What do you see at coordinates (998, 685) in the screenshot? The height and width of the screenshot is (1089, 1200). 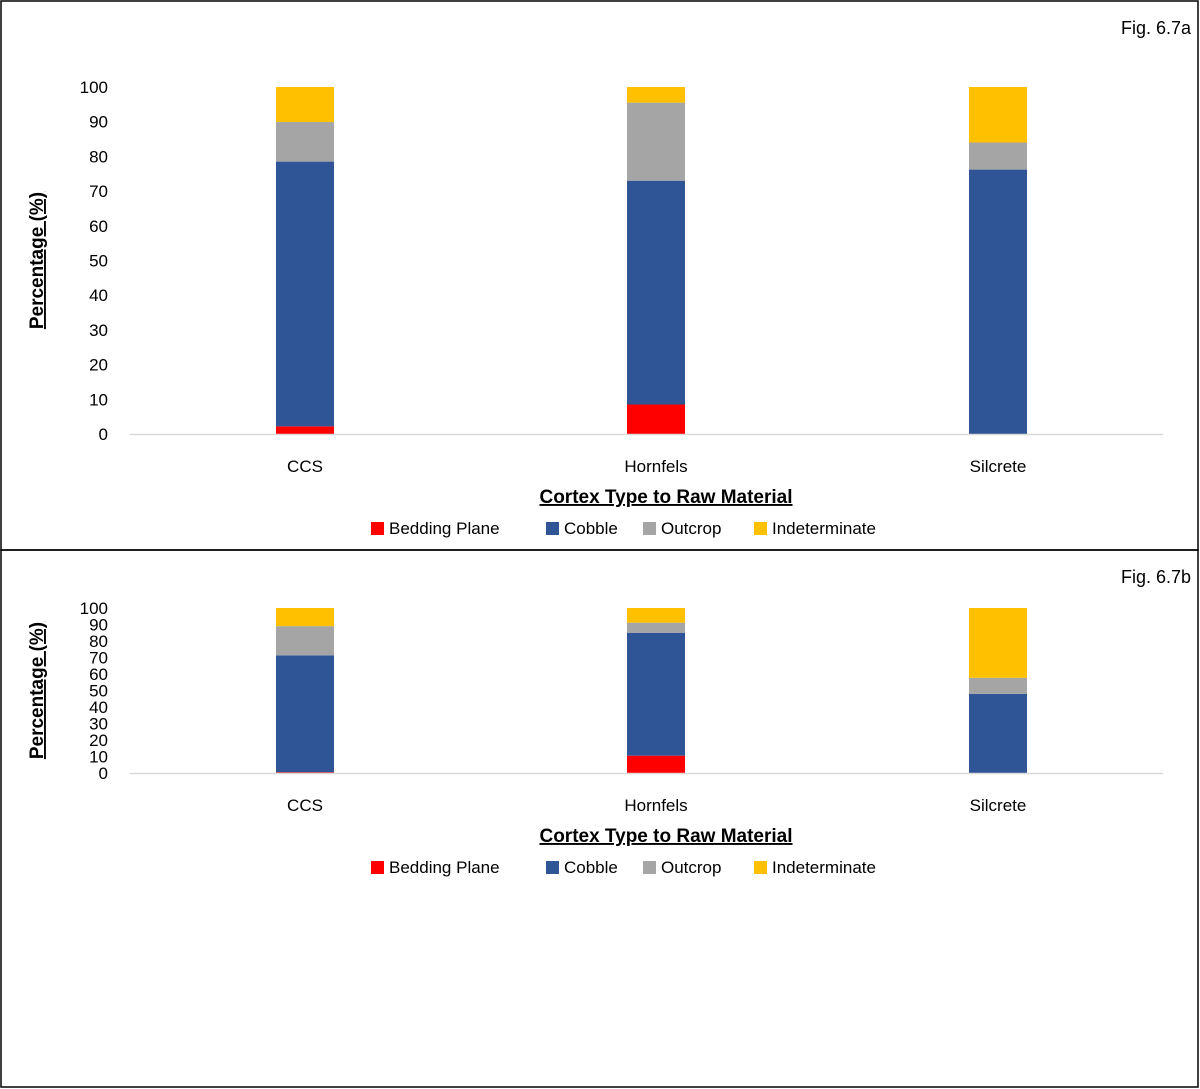 I see `bar-segment-b-silcrete-outcrop` at bounding box center [998, 685].